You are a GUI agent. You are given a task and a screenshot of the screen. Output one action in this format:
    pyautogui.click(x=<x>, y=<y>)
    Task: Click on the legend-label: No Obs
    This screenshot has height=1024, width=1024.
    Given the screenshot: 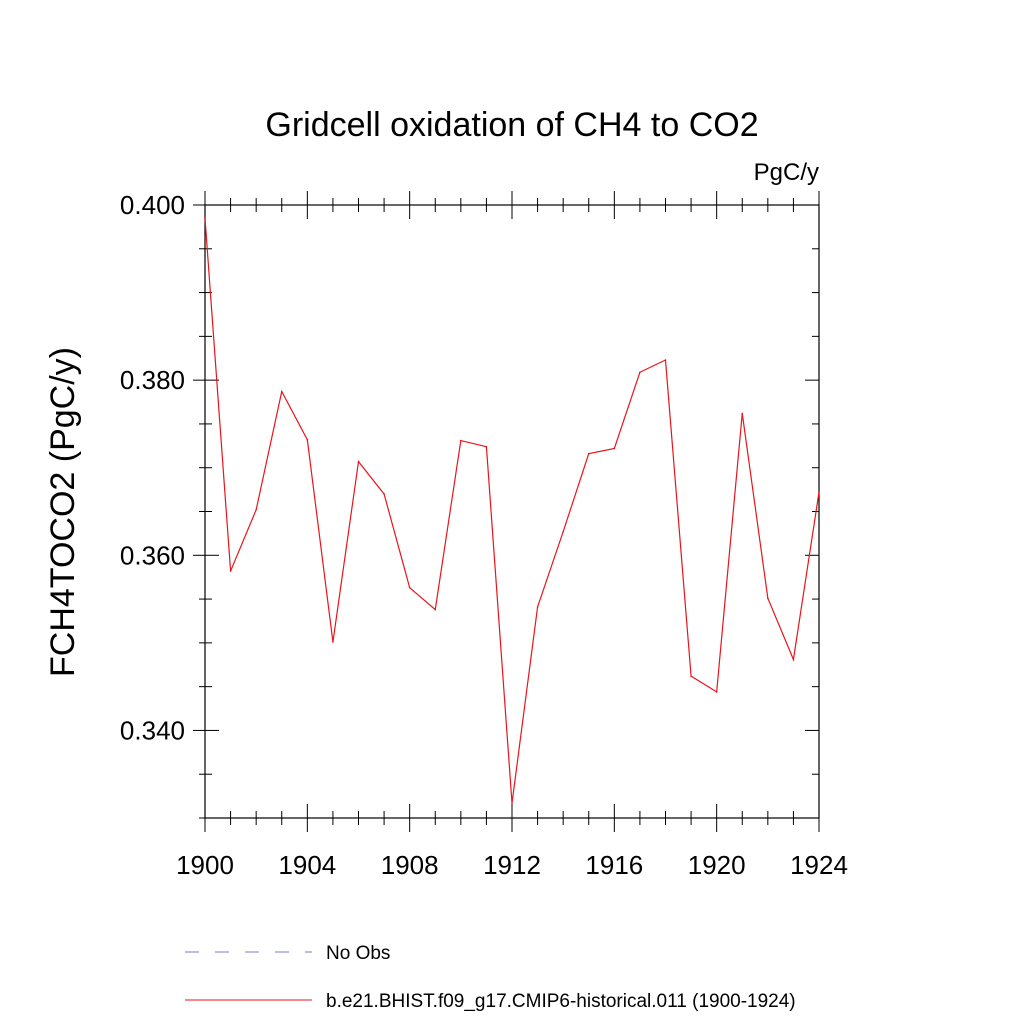 What is the action you would take?
    pyautogui.click(x=358, y=953)
    